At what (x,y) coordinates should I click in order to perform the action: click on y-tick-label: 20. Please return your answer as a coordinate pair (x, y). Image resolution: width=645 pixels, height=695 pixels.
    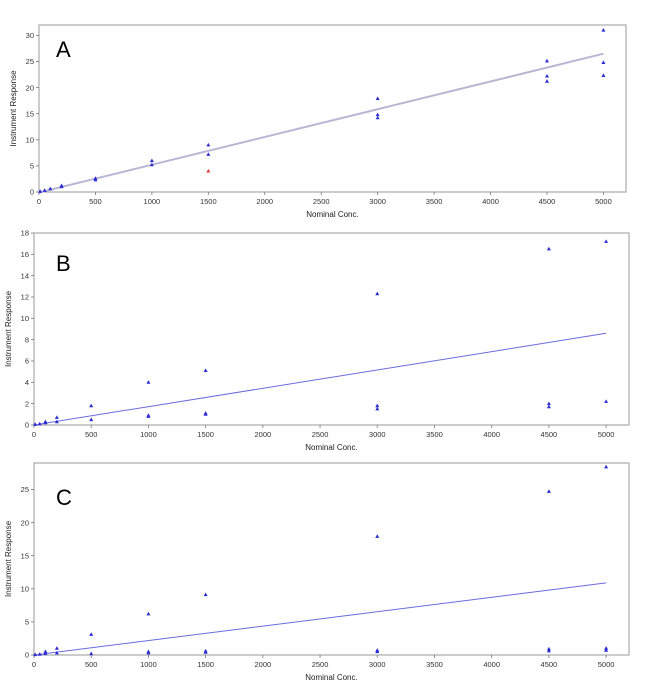
    Looking at the image, I should click on (30, 87).